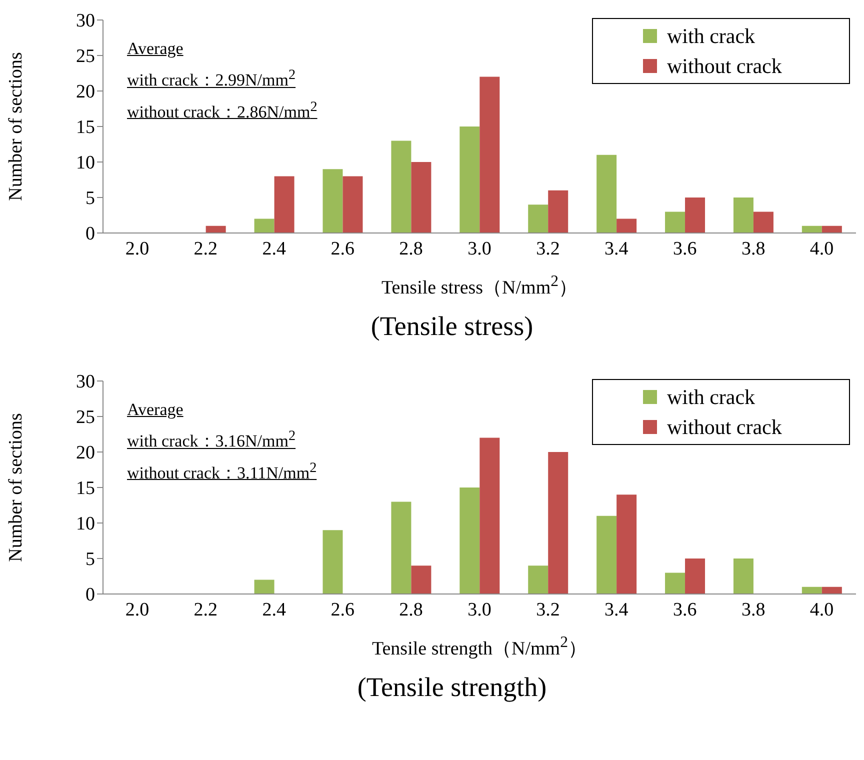 This screenshot has height=760, width=864. I want to click on x-axis-title: Tensile strength（N/mm$^{2}$）, so click(479, 648).